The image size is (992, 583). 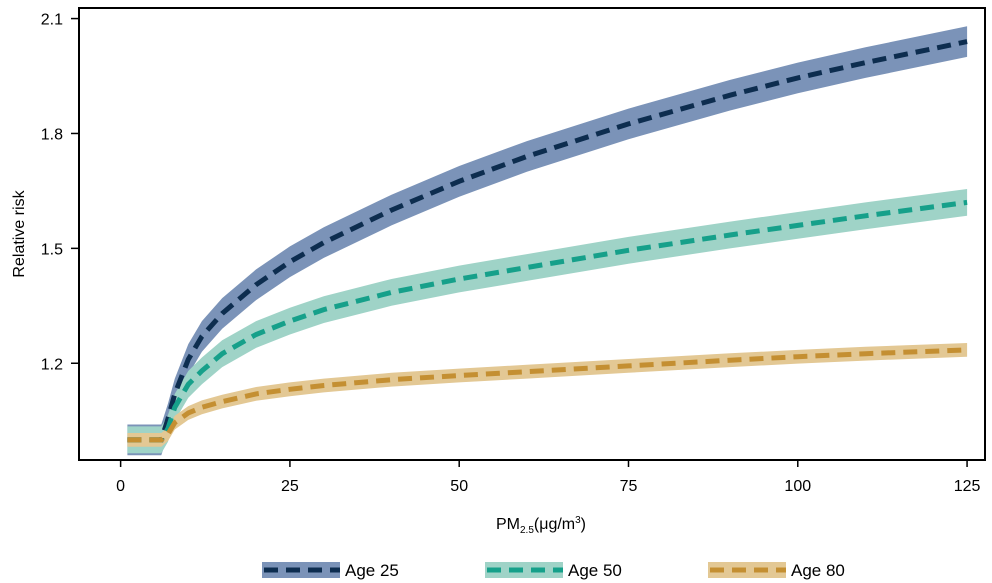 I want to click on x-axis-title-main: PM, so click(x=508, y=524).